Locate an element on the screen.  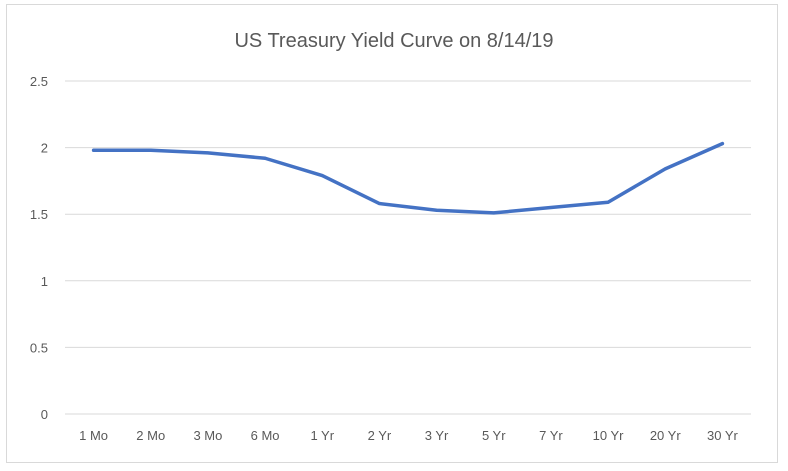
series-line is located at coordinates (408, 178).